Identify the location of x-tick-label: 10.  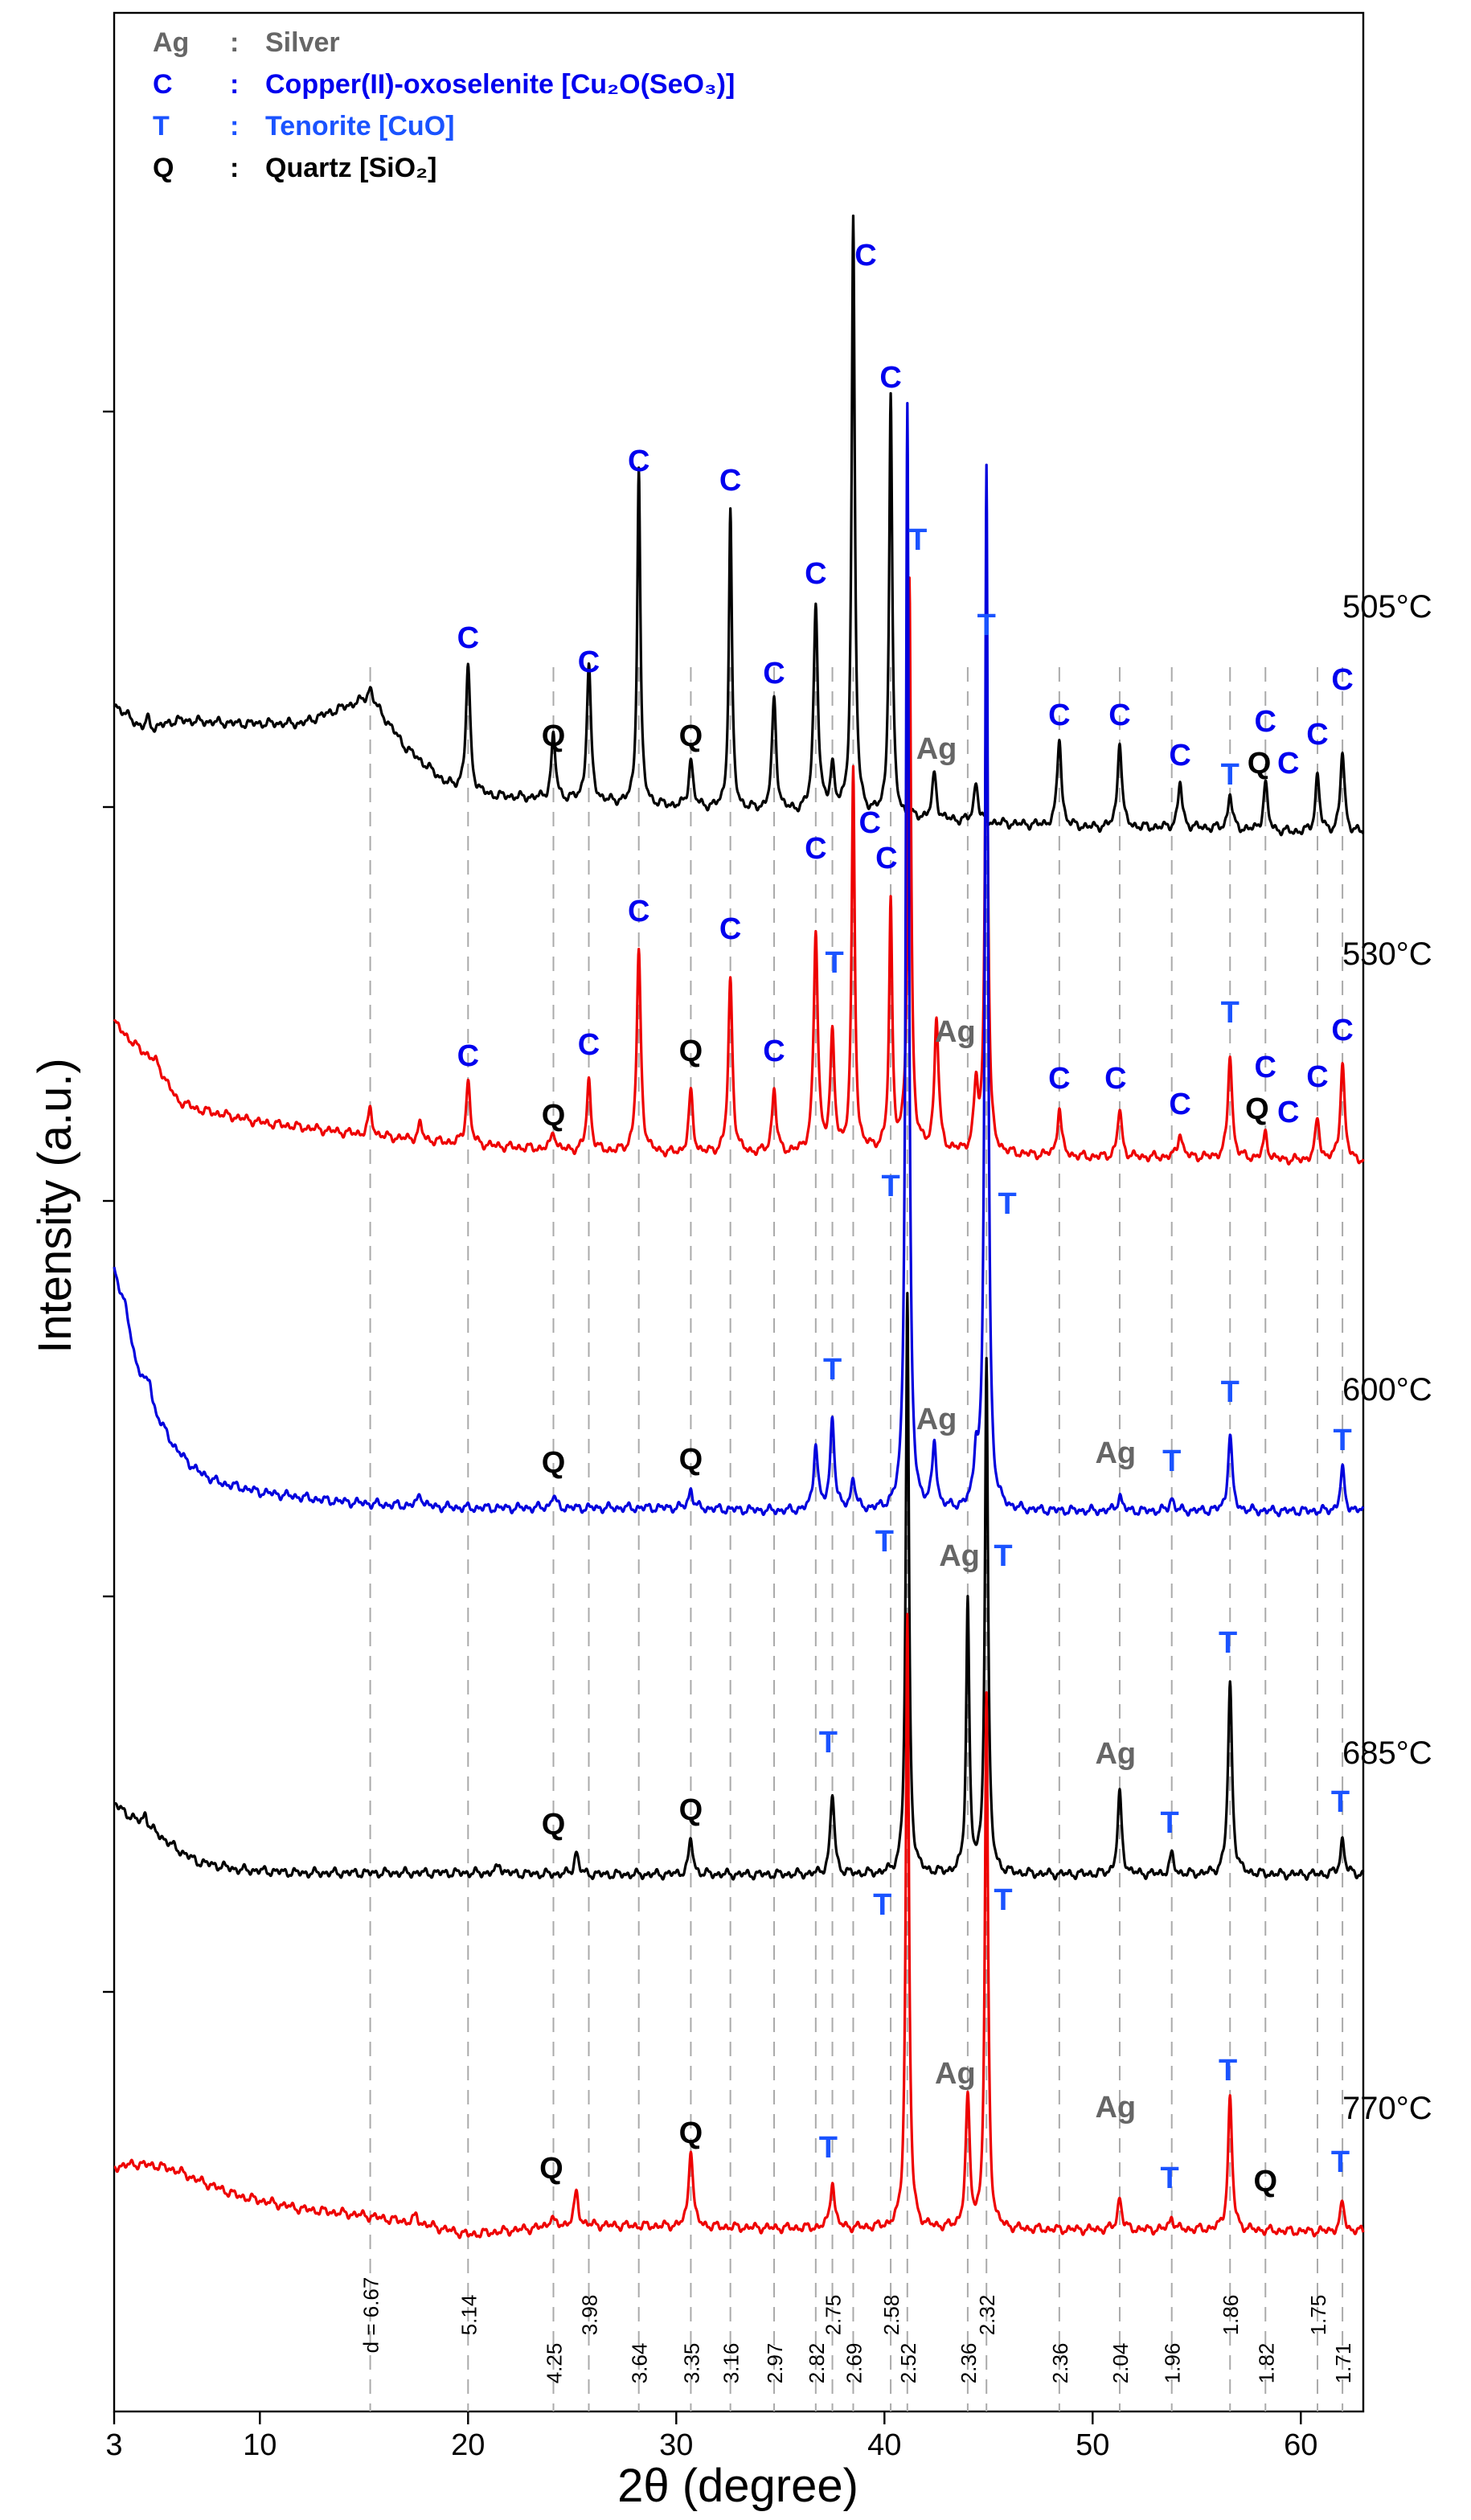
(260, 2445).